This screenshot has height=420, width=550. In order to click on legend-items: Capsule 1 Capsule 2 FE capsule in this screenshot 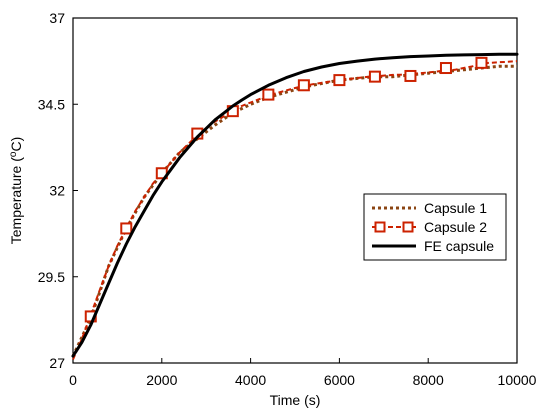, I will do `click(433, 227)`.